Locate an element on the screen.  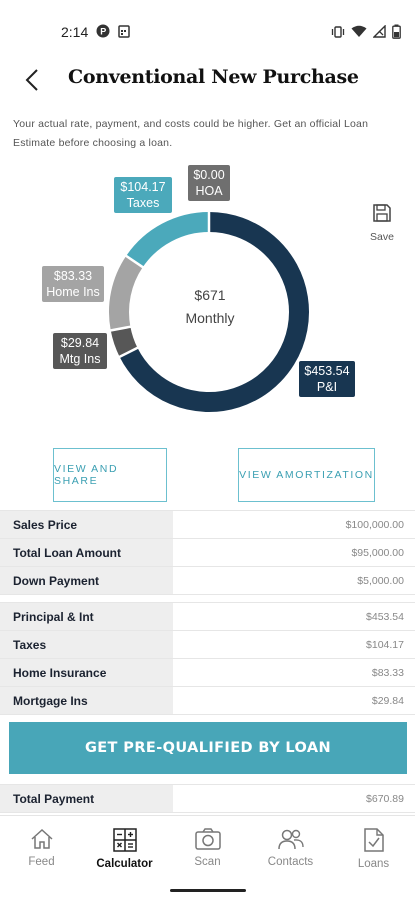
nav-label: Loans is located at coordinates (373, 864).